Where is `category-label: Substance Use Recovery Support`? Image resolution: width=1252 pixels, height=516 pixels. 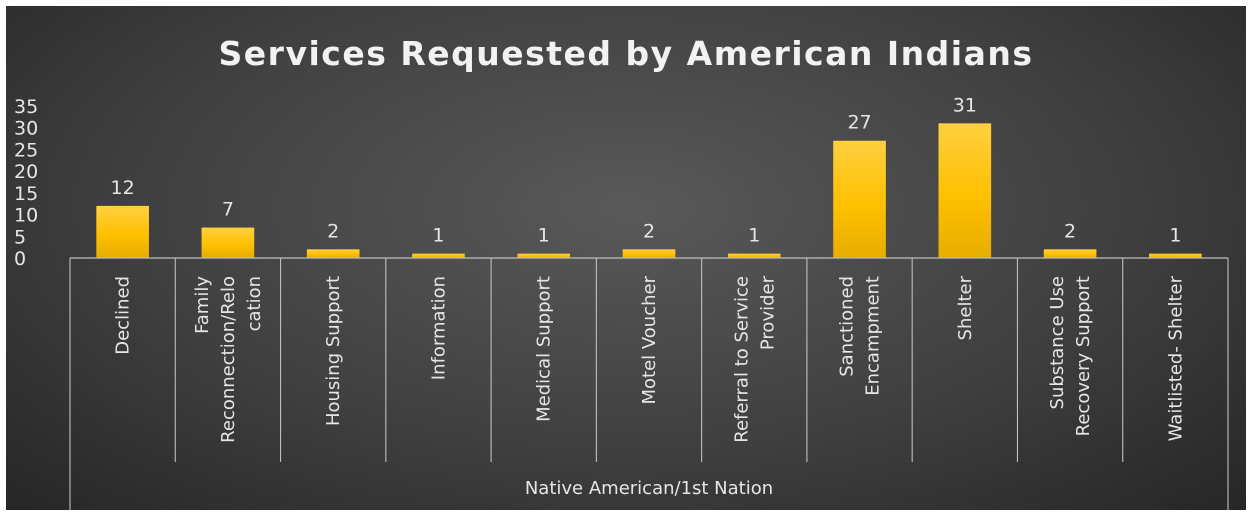 category-label: Substance Use Recovery Support is located at coordinates (1070, 356).